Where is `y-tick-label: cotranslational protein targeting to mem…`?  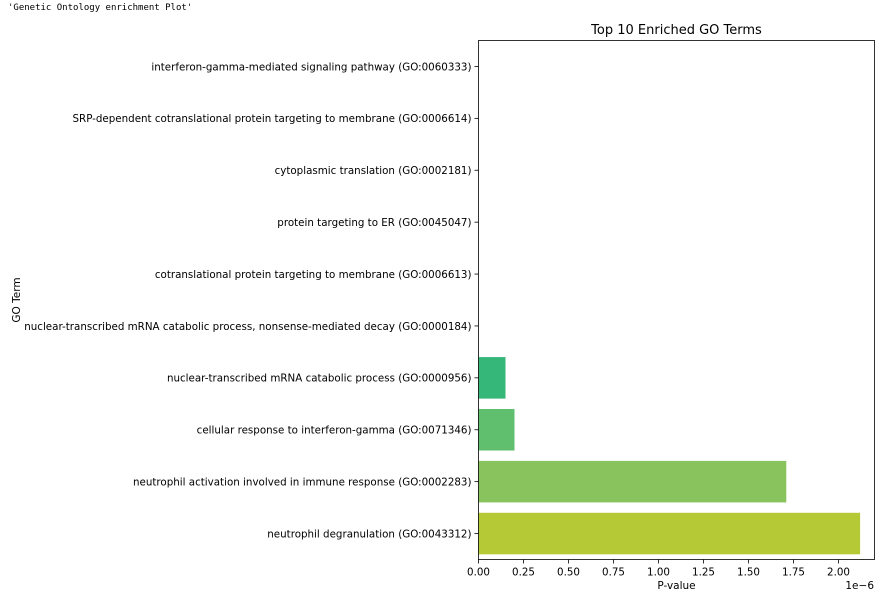 y-tick-label: cotranslational protein targeting to mem… is located at coordinates (313, 275).